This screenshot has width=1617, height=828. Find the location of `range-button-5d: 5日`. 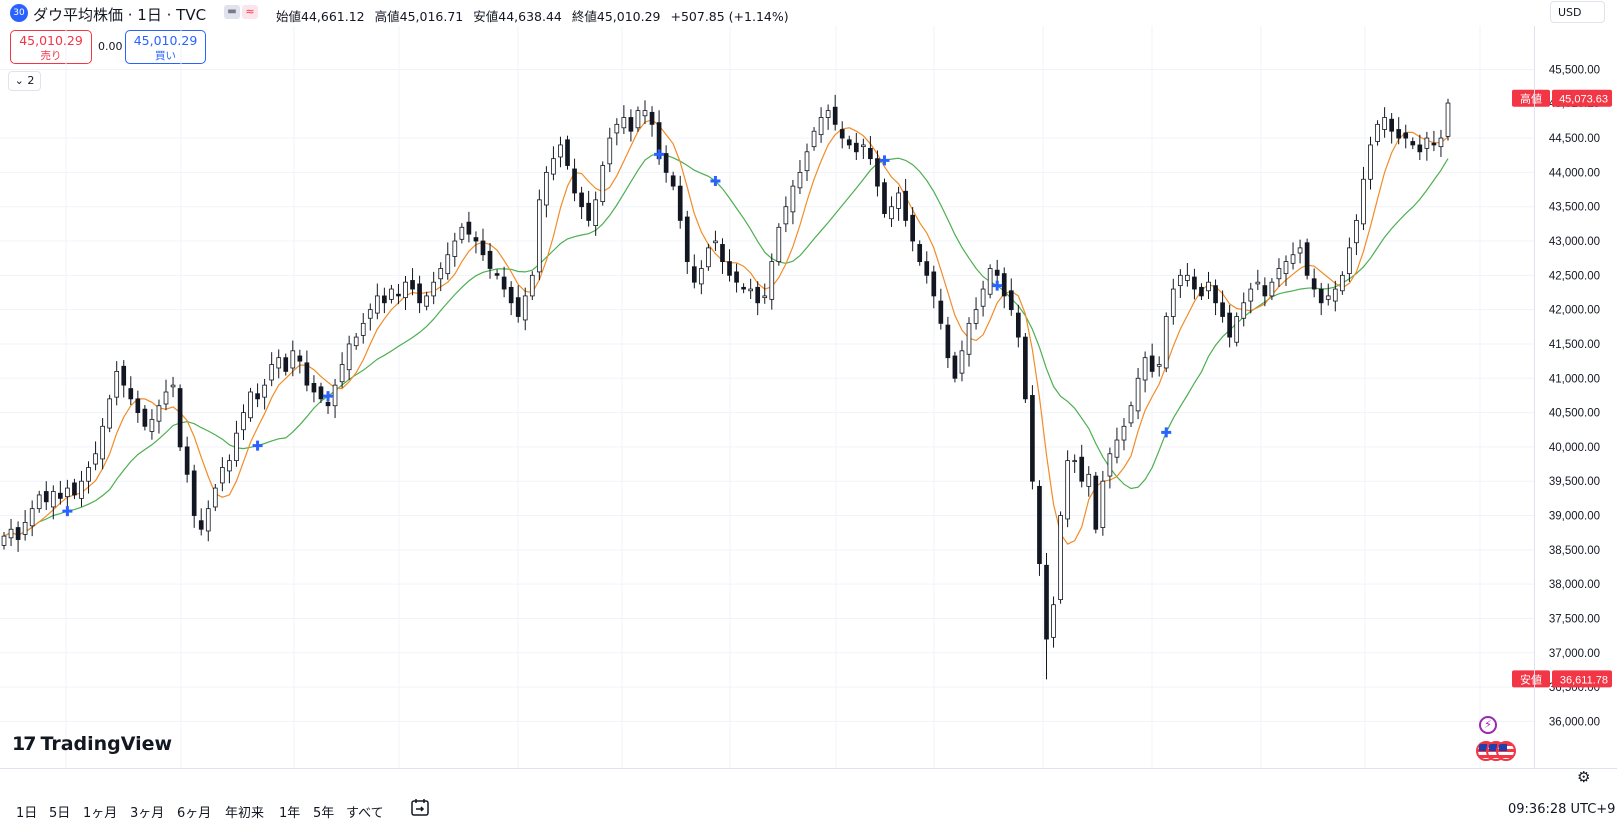

range-button-5d: 5日 is located at coordinates (60, 813).